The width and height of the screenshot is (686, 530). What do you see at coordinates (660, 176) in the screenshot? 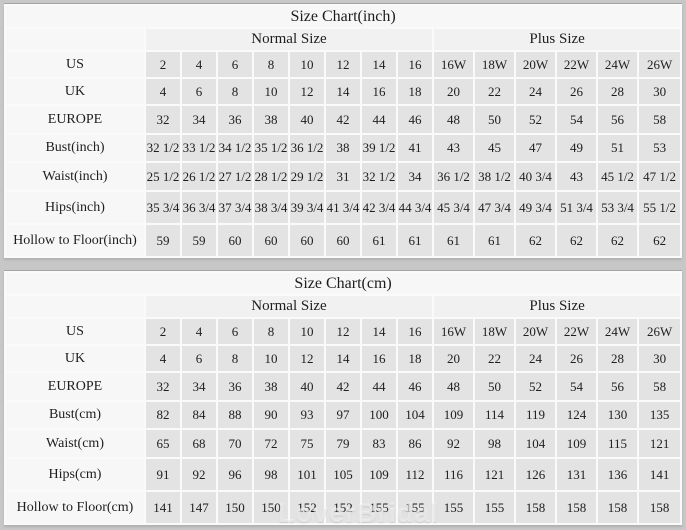
I see `size-value-cell: 47 1/2` at bounding box center [660, 176].